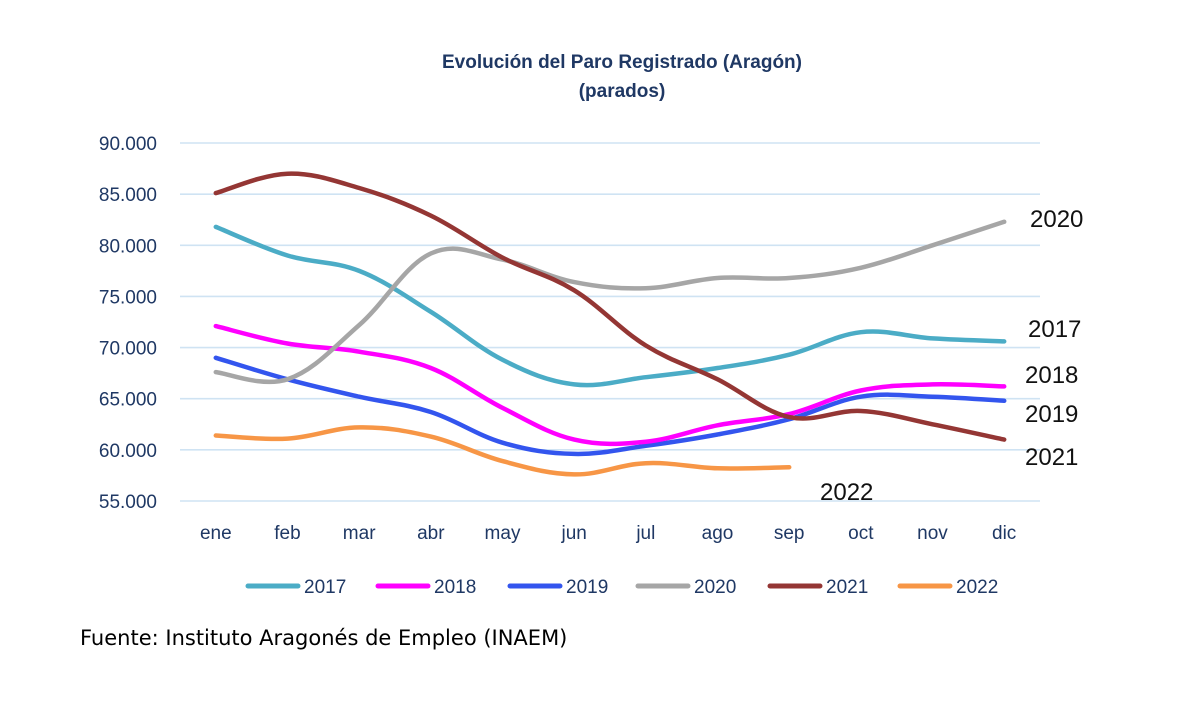  What do you see at coordinates (128, 246) in the screenshot?
I see `y-tick-label: 80.000` at bounding box center [128, 246].